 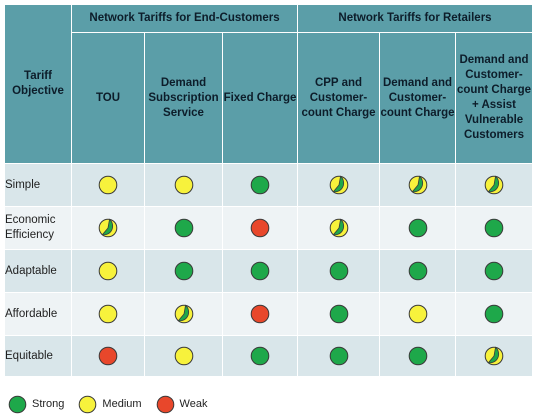 I want to click on row-label: Simple, so click(x=38, y=185).